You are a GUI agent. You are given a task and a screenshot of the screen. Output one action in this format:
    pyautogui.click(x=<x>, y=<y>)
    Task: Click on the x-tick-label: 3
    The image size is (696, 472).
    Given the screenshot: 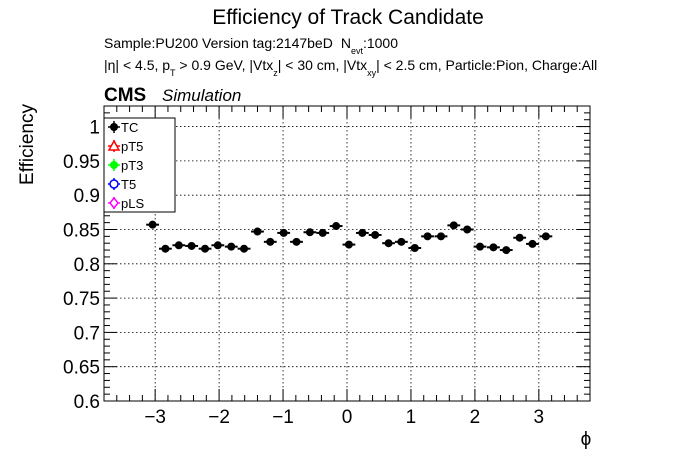 What is the action you would take?
    pyautogui.click(x=539, y=417)
    